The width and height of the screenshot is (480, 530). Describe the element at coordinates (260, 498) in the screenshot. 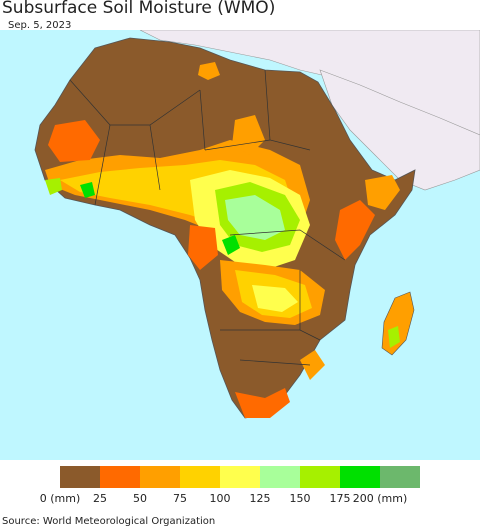

I see `legend-label: 125` at that location.